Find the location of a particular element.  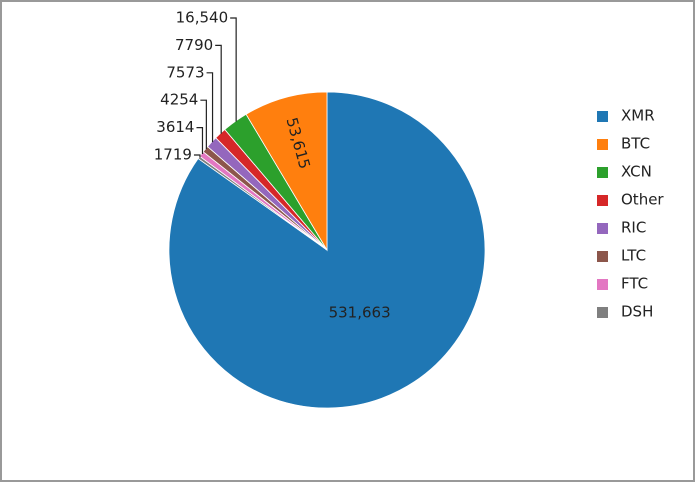

legend-label: BTC is located at coordinates (635, 144).